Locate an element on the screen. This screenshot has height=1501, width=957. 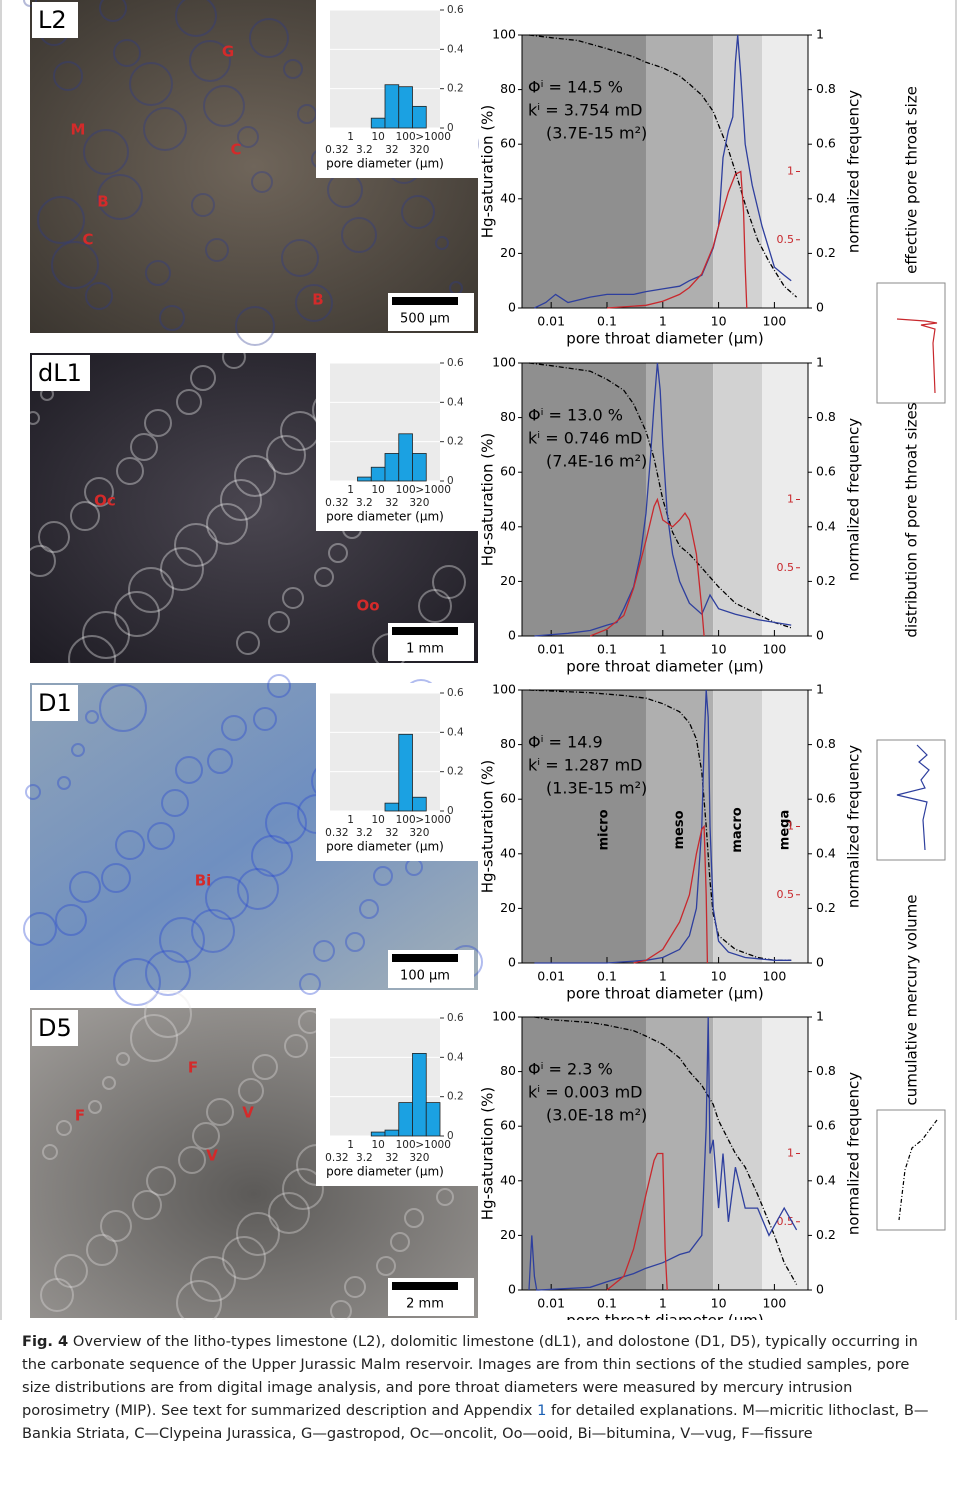
x-tick-label: 100 is located at coordinates (774, 1303).